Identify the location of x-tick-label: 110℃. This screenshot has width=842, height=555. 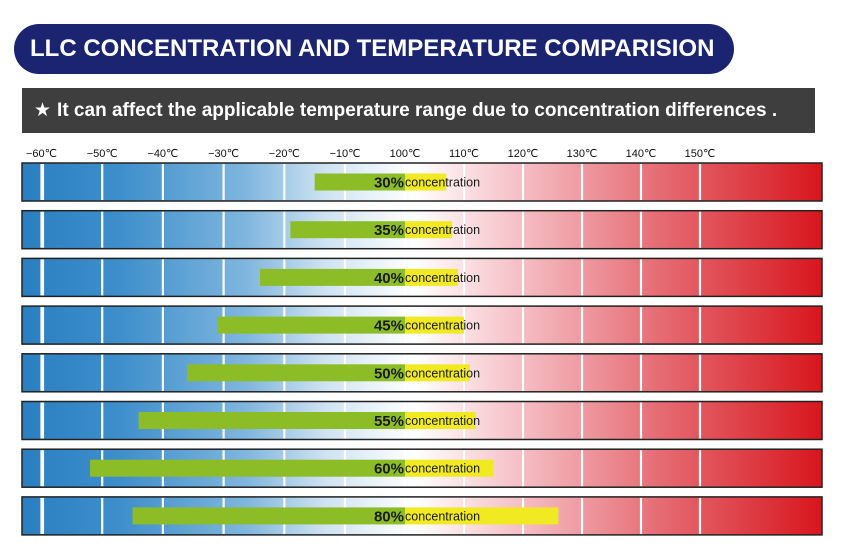
(464, 154).